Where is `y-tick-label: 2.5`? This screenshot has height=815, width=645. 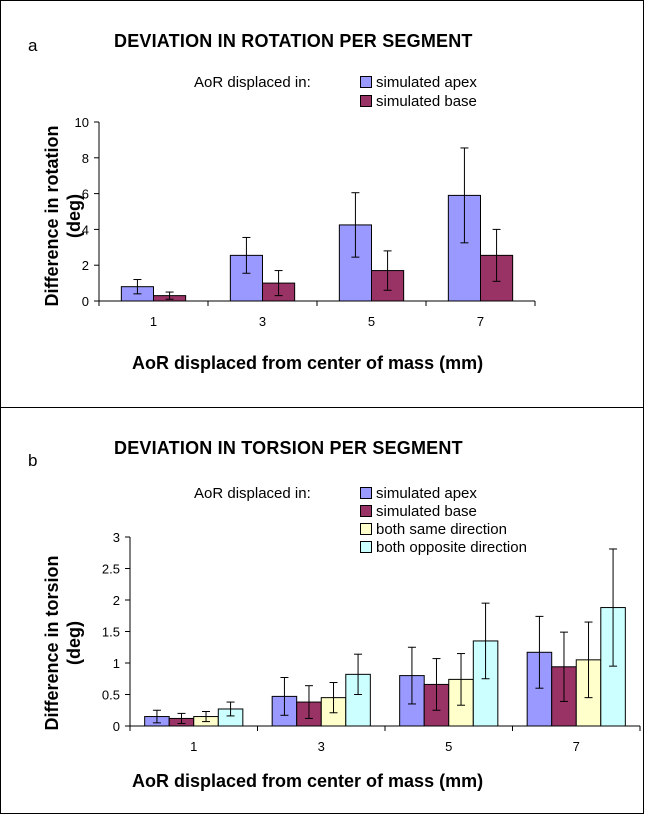 y-tick-label: 2.5 is located at coordinates (111, 569).